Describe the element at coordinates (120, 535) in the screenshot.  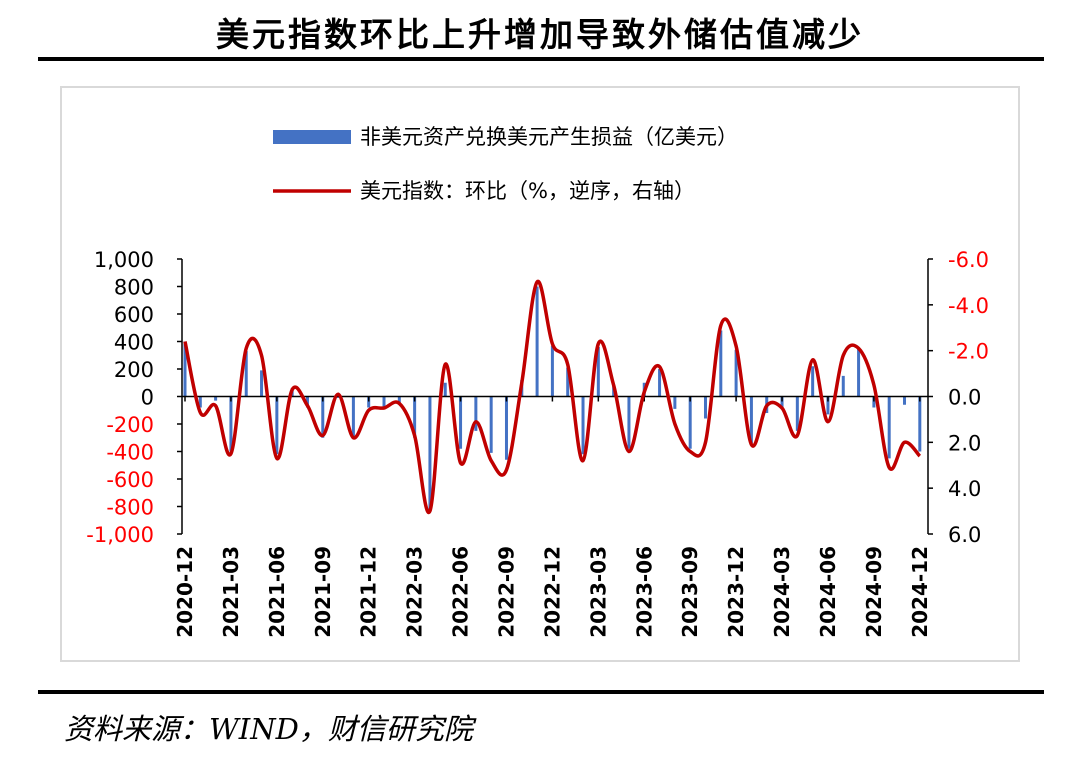
I see `left-tick-label: -1,000` at that location.